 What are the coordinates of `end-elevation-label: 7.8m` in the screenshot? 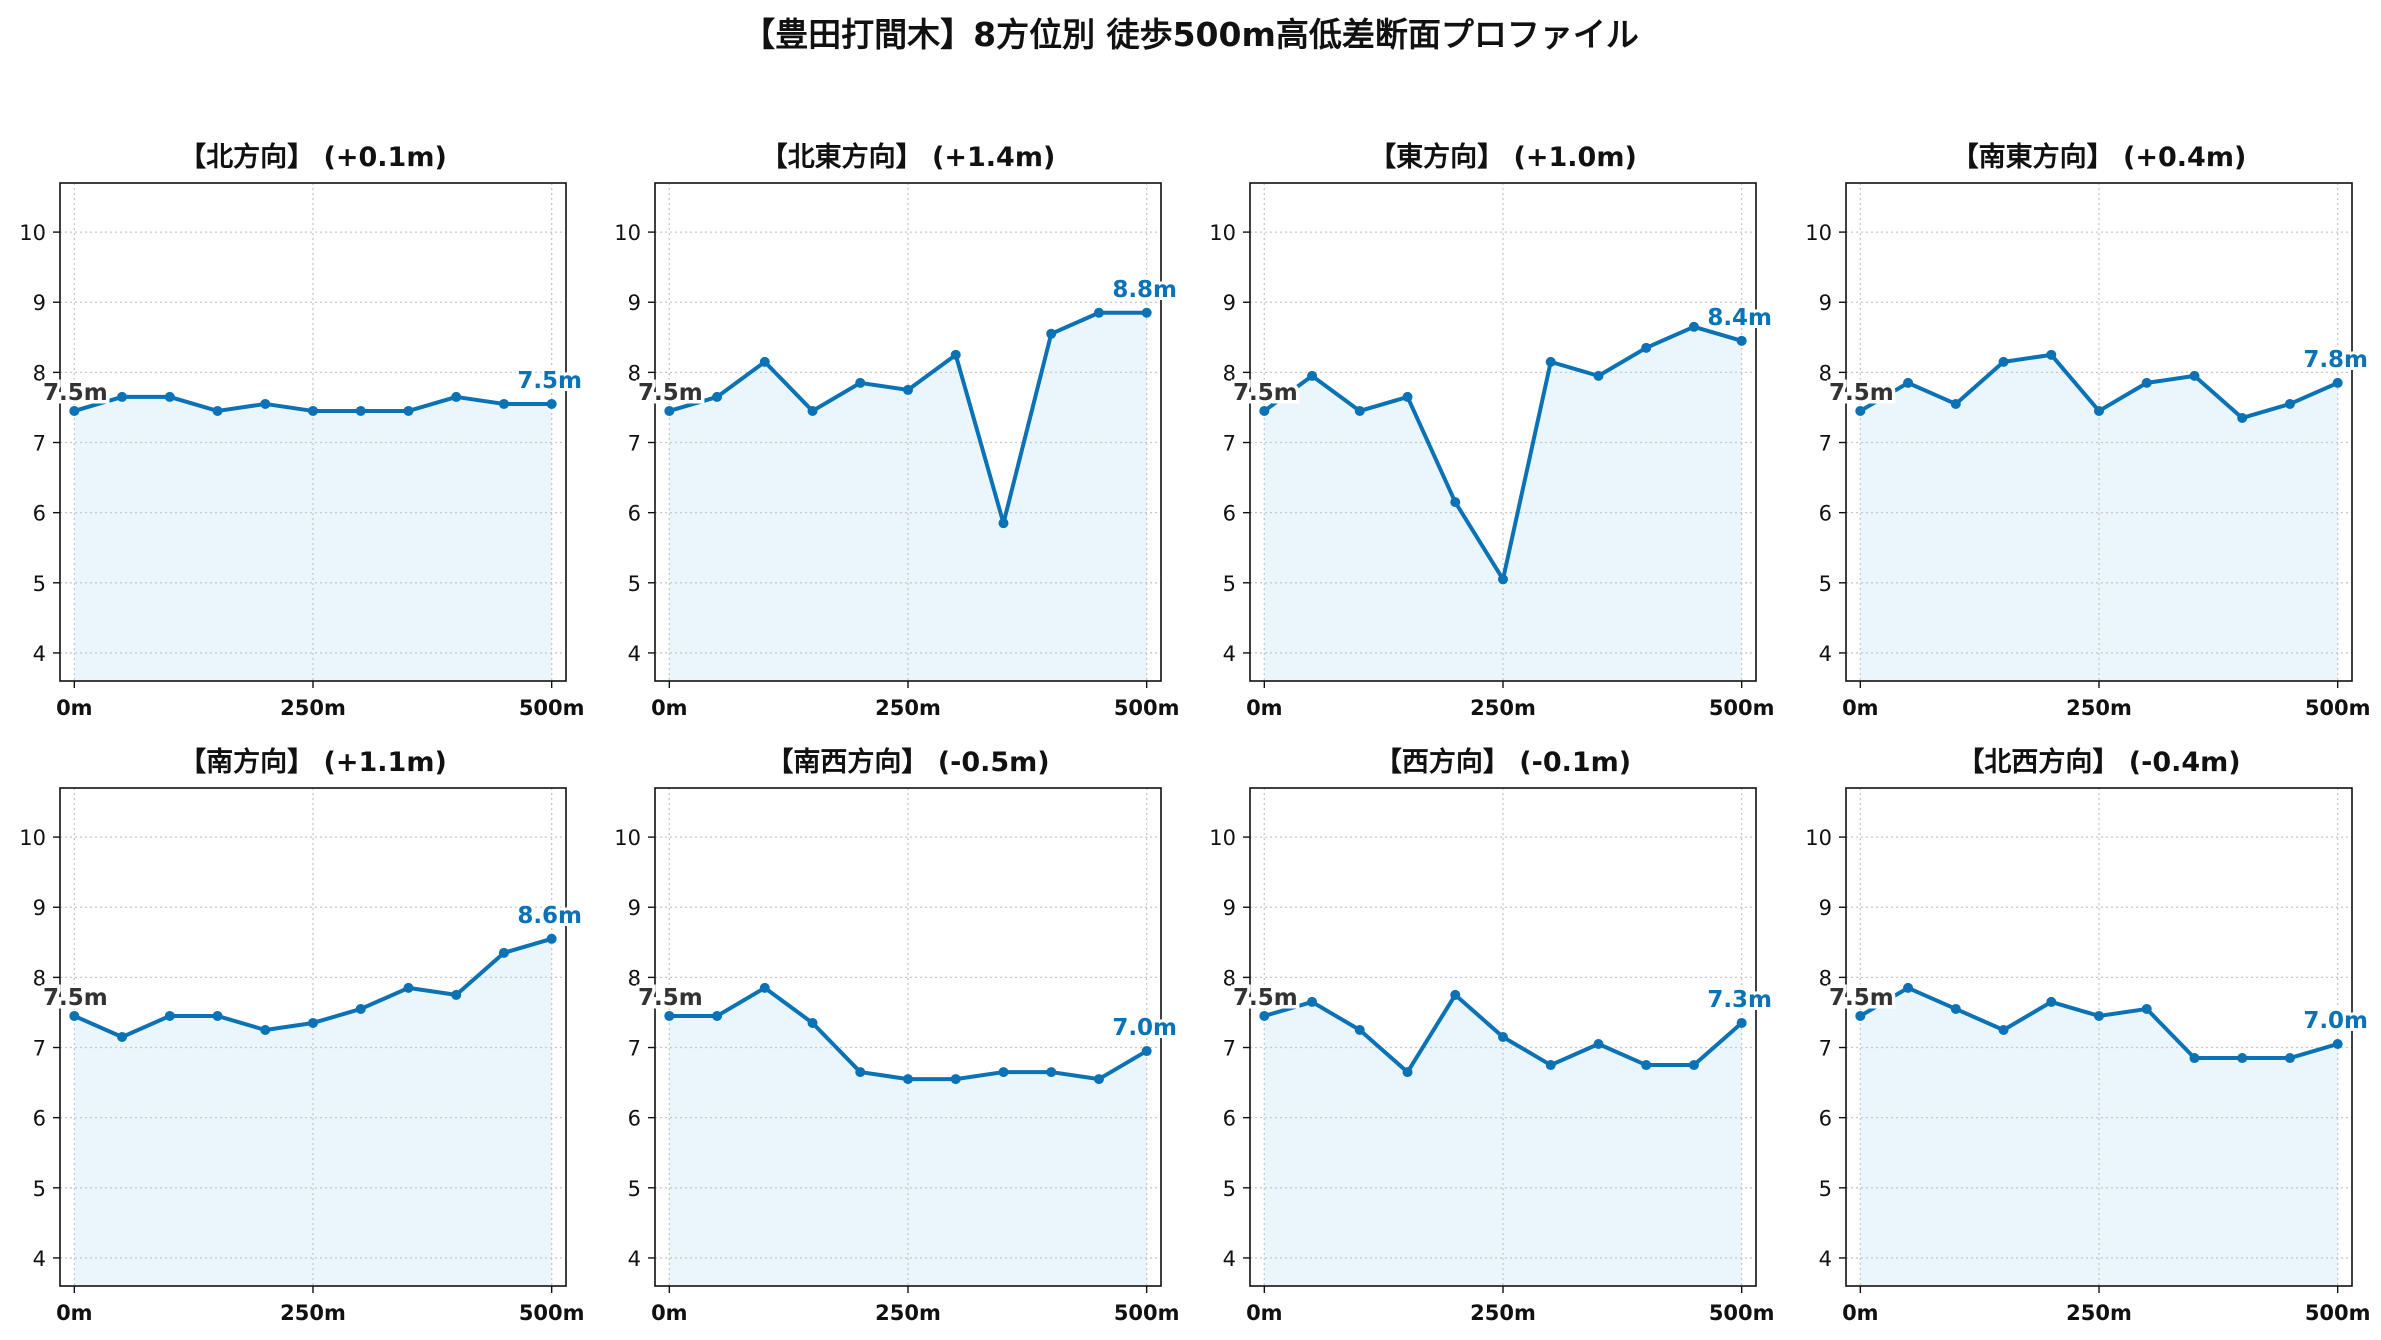 It's located at (2335, 360).